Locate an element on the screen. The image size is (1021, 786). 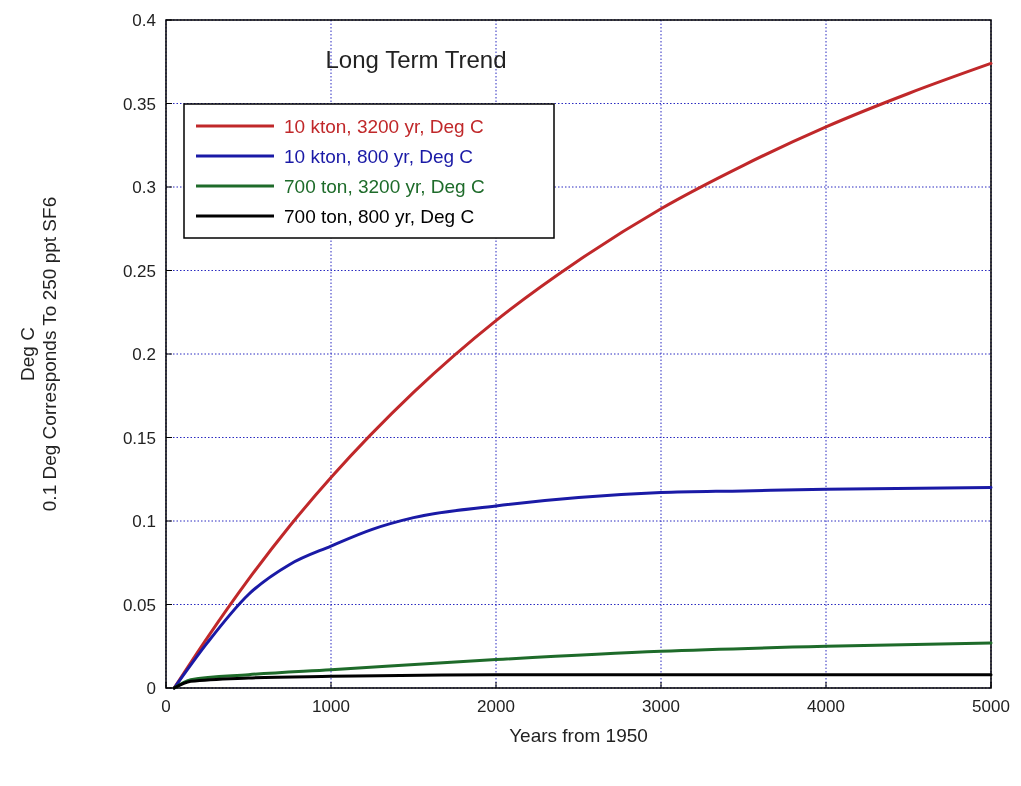
legend-label: 700 ton, 3200 yr, Deg C is located at coordinates (384, 186).